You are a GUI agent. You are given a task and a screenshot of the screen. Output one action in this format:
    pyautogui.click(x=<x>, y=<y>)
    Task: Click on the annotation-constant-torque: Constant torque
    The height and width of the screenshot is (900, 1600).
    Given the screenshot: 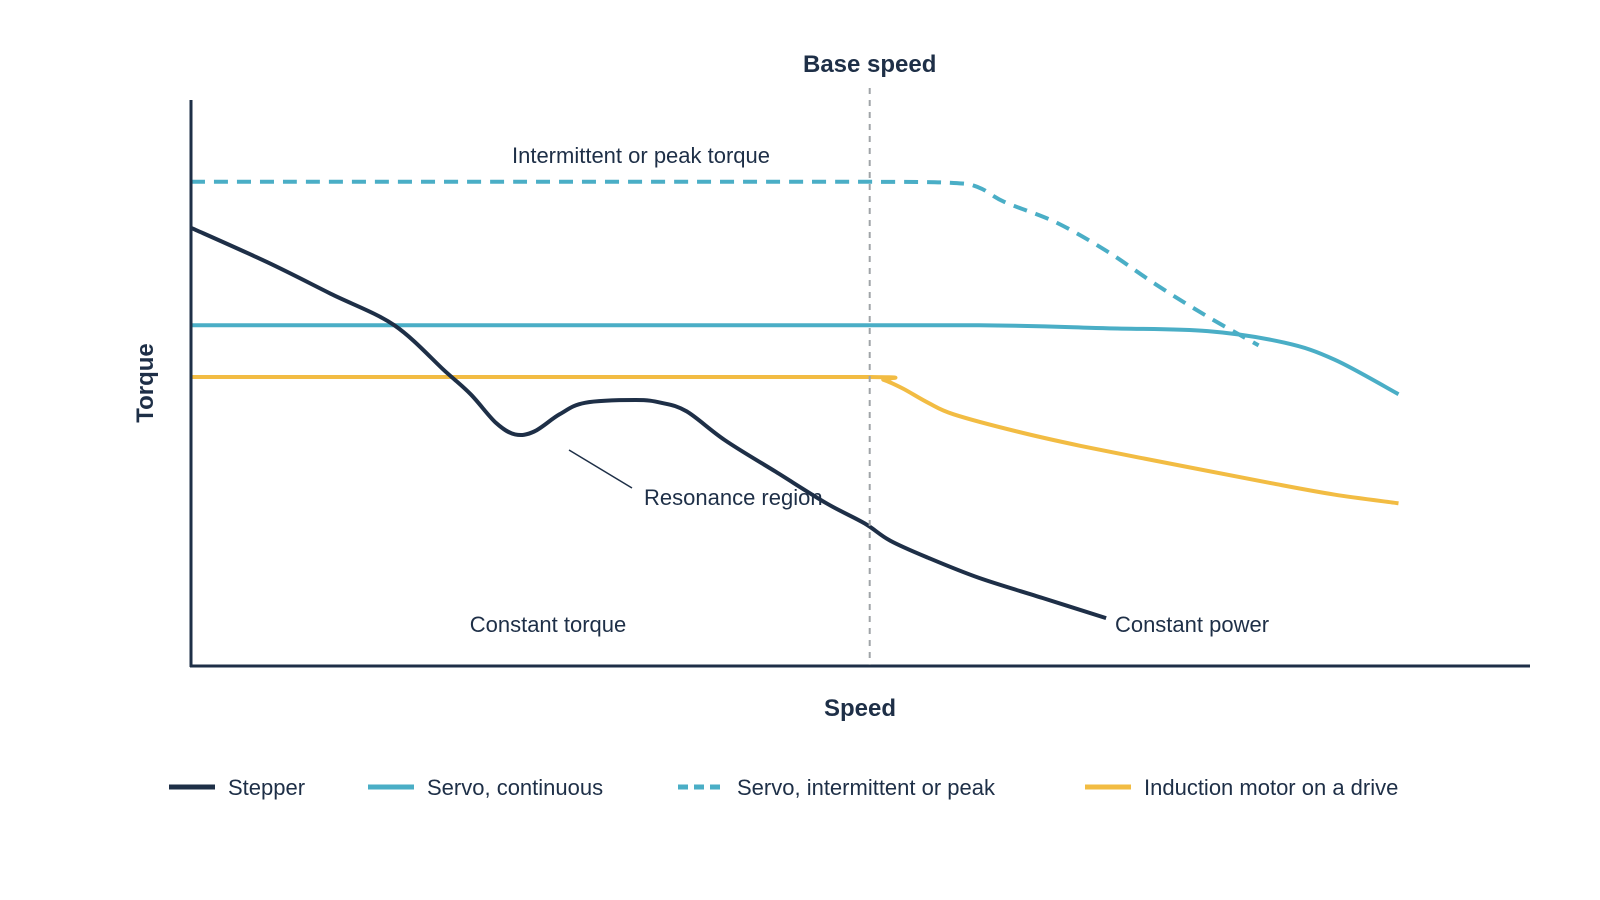 What is the action you would take?
    pyautogui.click(x=548, y=624)
    